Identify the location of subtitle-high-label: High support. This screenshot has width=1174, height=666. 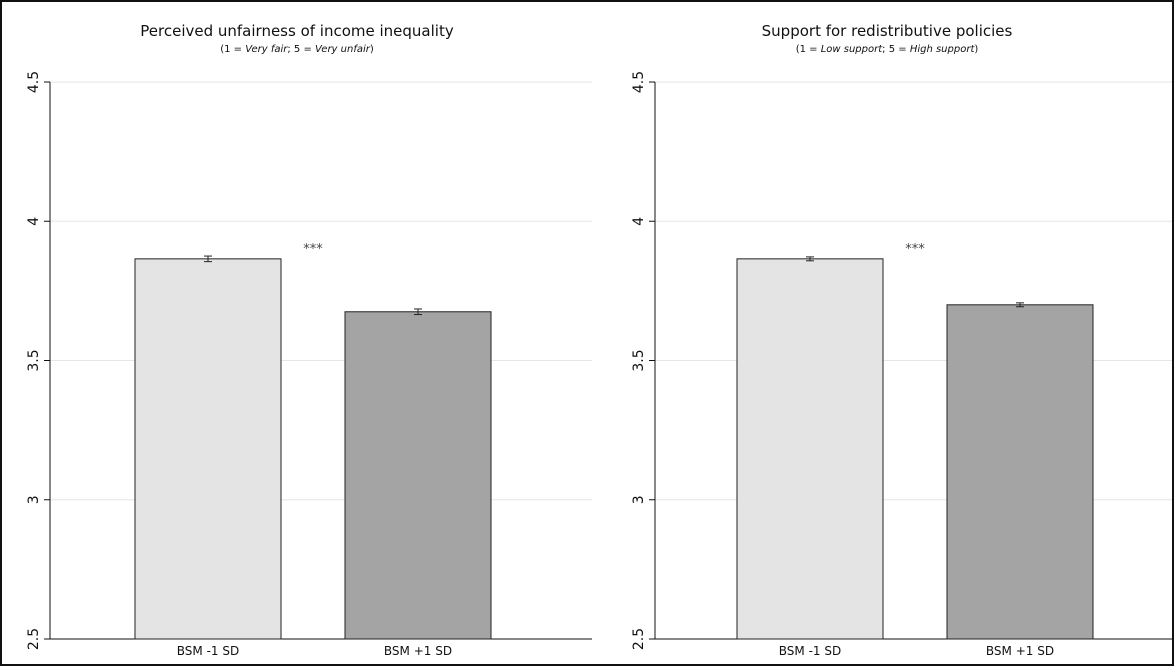
(942, 49).